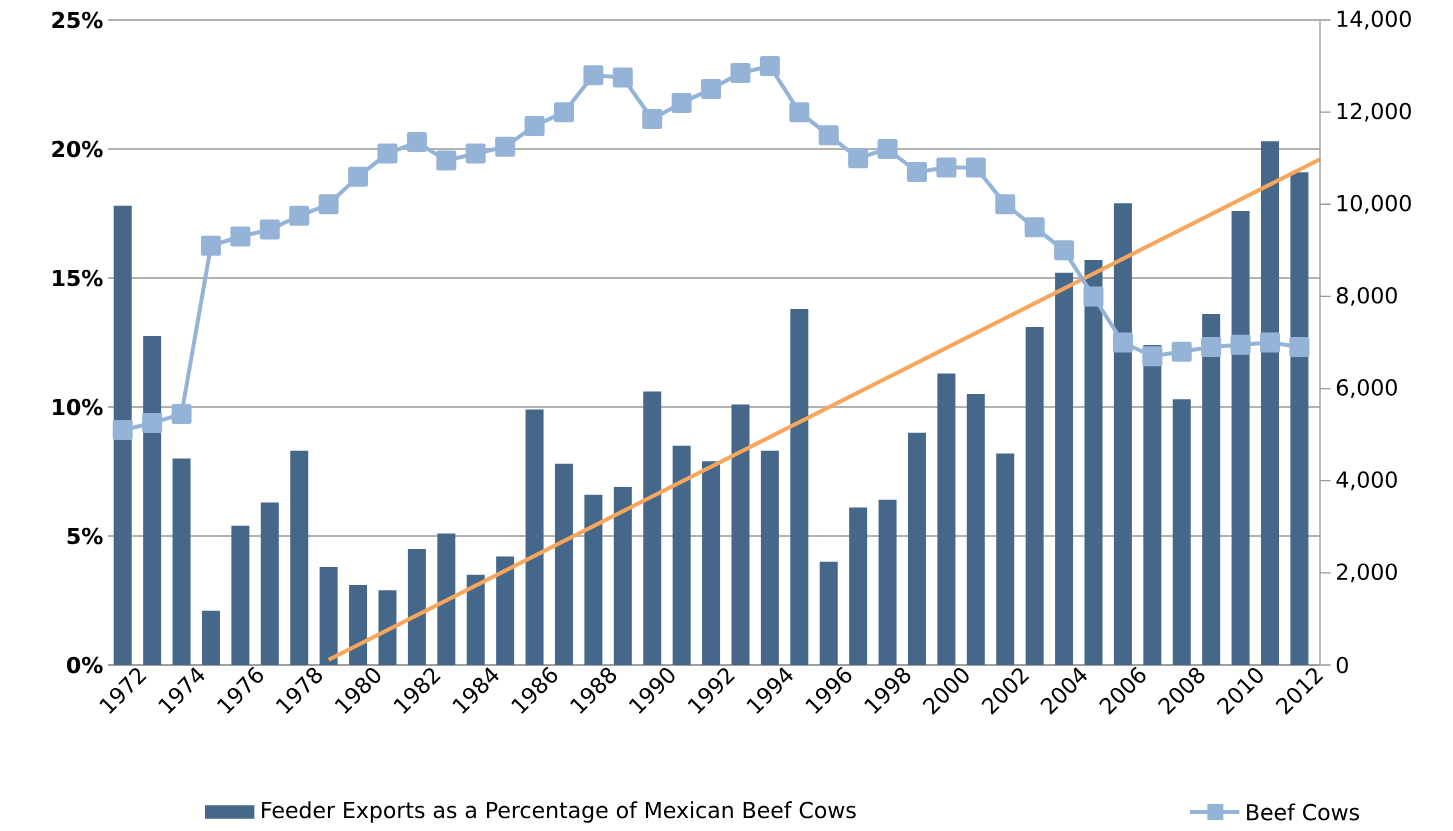 The image size is (1453, 831). Describe the element at coordinates (1366, 388) in the screenshot. I see `y2-tick-label: 6,000` at that location.